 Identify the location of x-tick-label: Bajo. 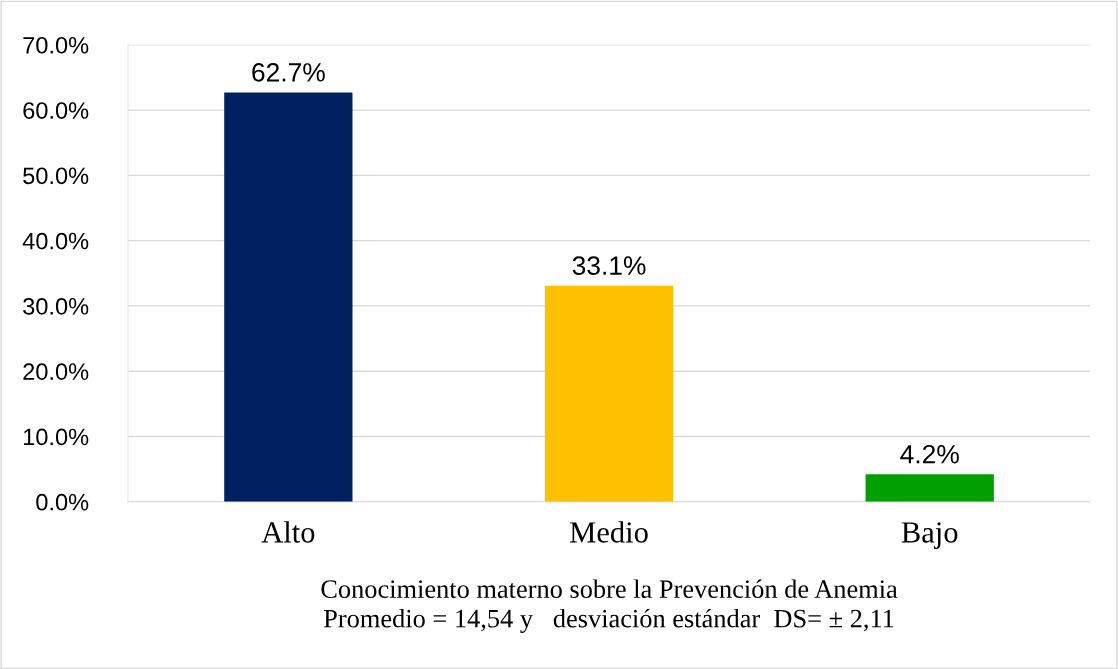
(929, 535).